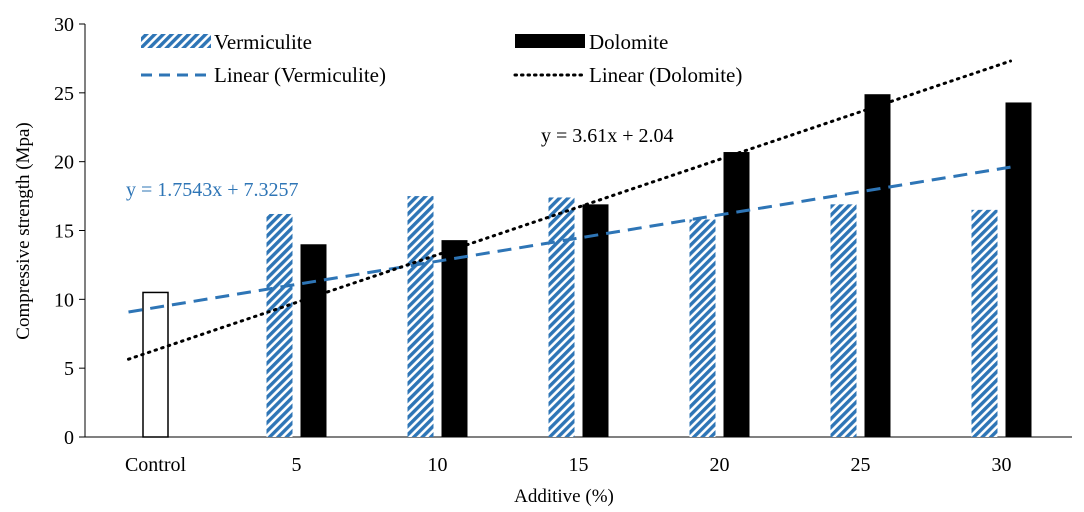 This screenshot has width=1084, height=512. I want to click on x-tick-label: 25, so click(861, 465).